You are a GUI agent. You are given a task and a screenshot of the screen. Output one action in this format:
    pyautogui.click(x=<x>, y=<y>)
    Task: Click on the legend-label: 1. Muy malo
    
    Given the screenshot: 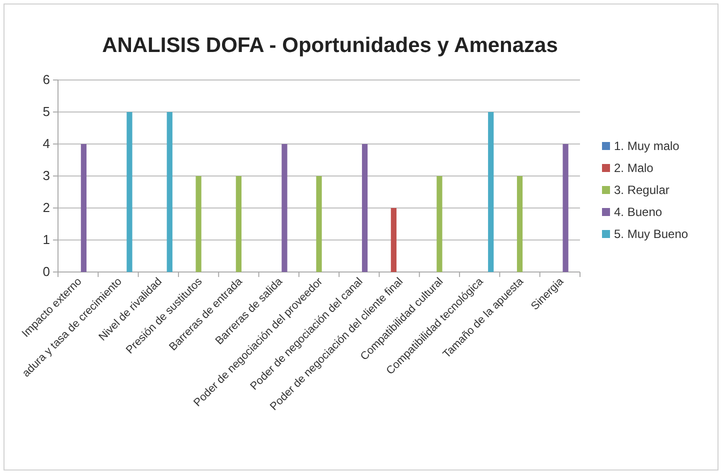 What is the action you would take?
    pyautogui.click(x=647, y=146)
    